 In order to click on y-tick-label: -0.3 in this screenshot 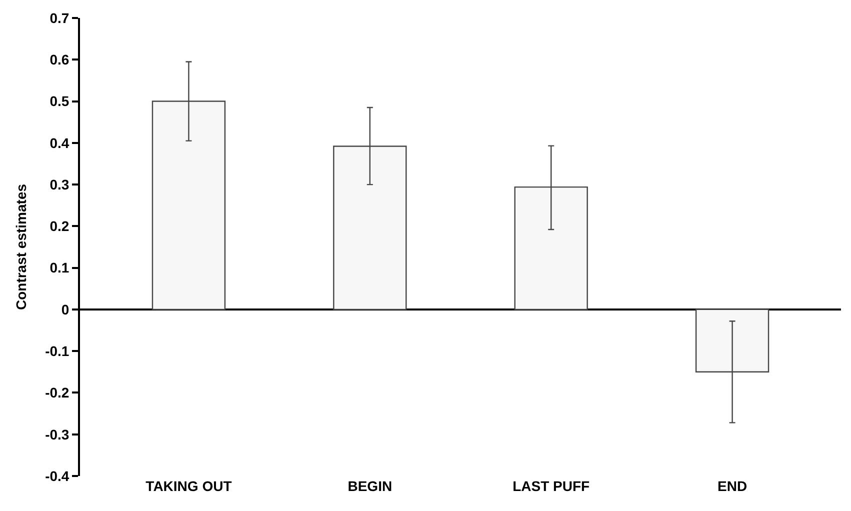, I will do `click(57, 434)`.